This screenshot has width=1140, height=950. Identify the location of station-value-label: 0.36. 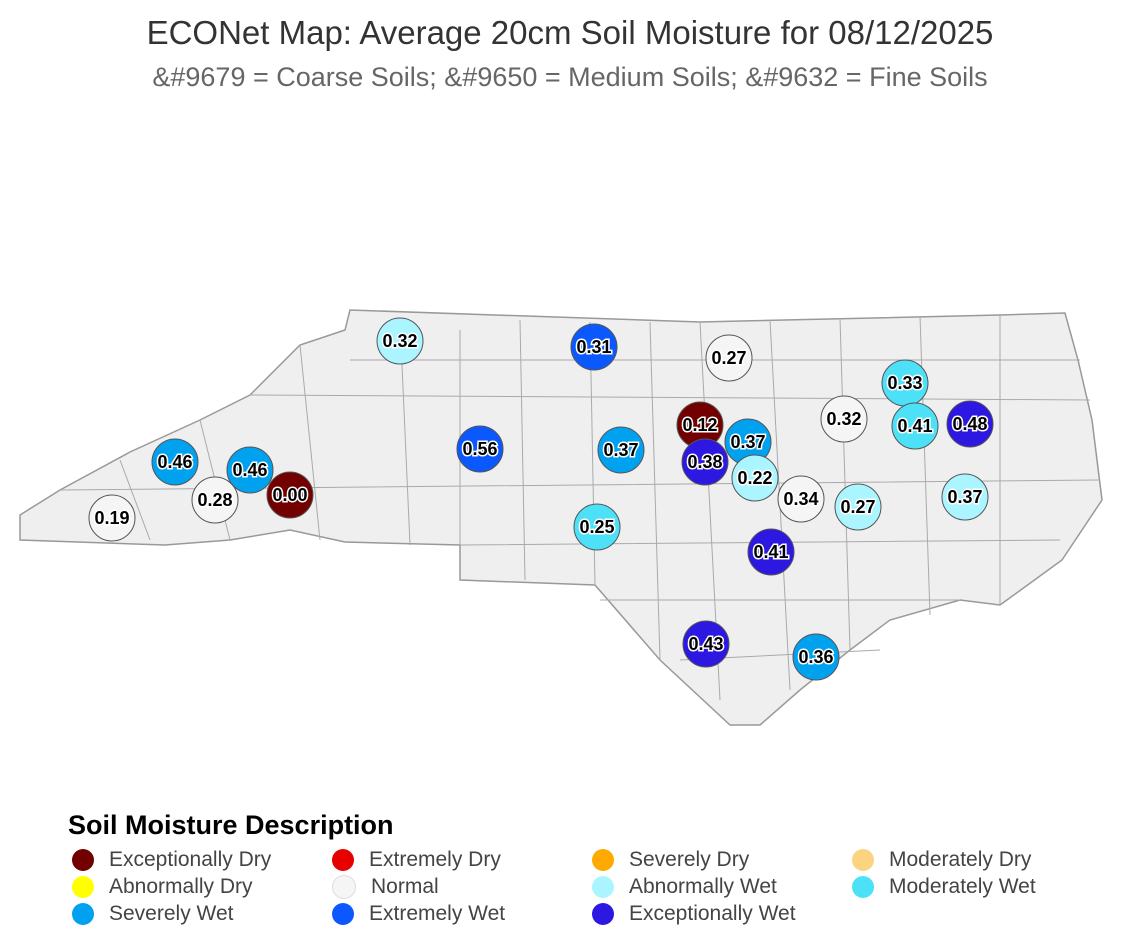
(815, 657).